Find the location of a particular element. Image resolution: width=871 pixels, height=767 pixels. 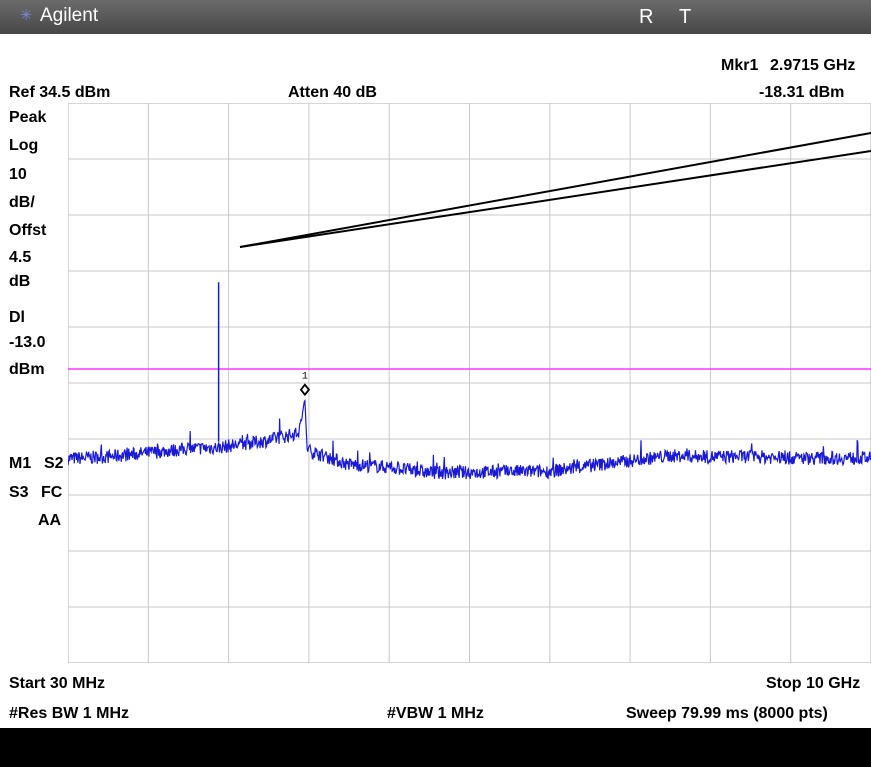

title-bar: ✳ Agilent R T is located at coordinates (435, 17).